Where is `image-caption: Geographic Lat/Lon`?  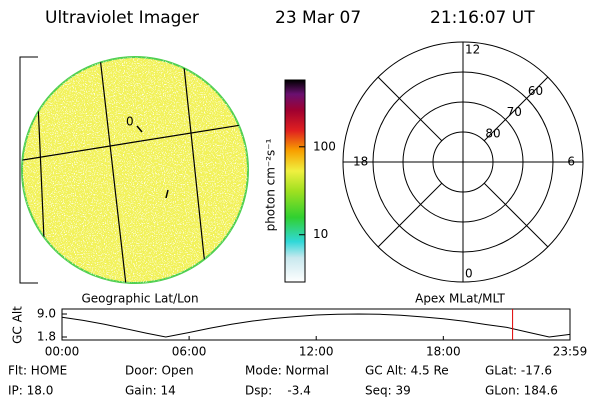 image-caption: Geographic Lat/Lon is located at coordinates (139, 299).